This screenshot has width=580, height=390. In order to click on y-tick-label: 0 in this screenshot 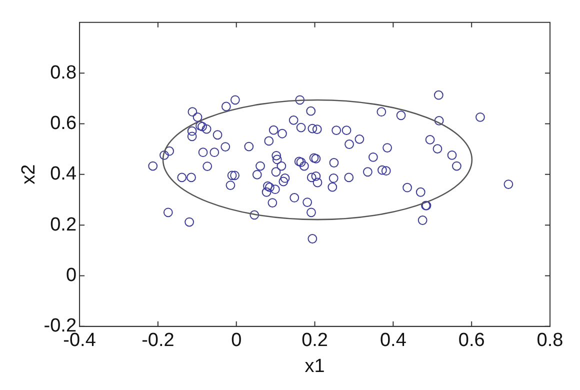, I will do `click(71, 275)`.